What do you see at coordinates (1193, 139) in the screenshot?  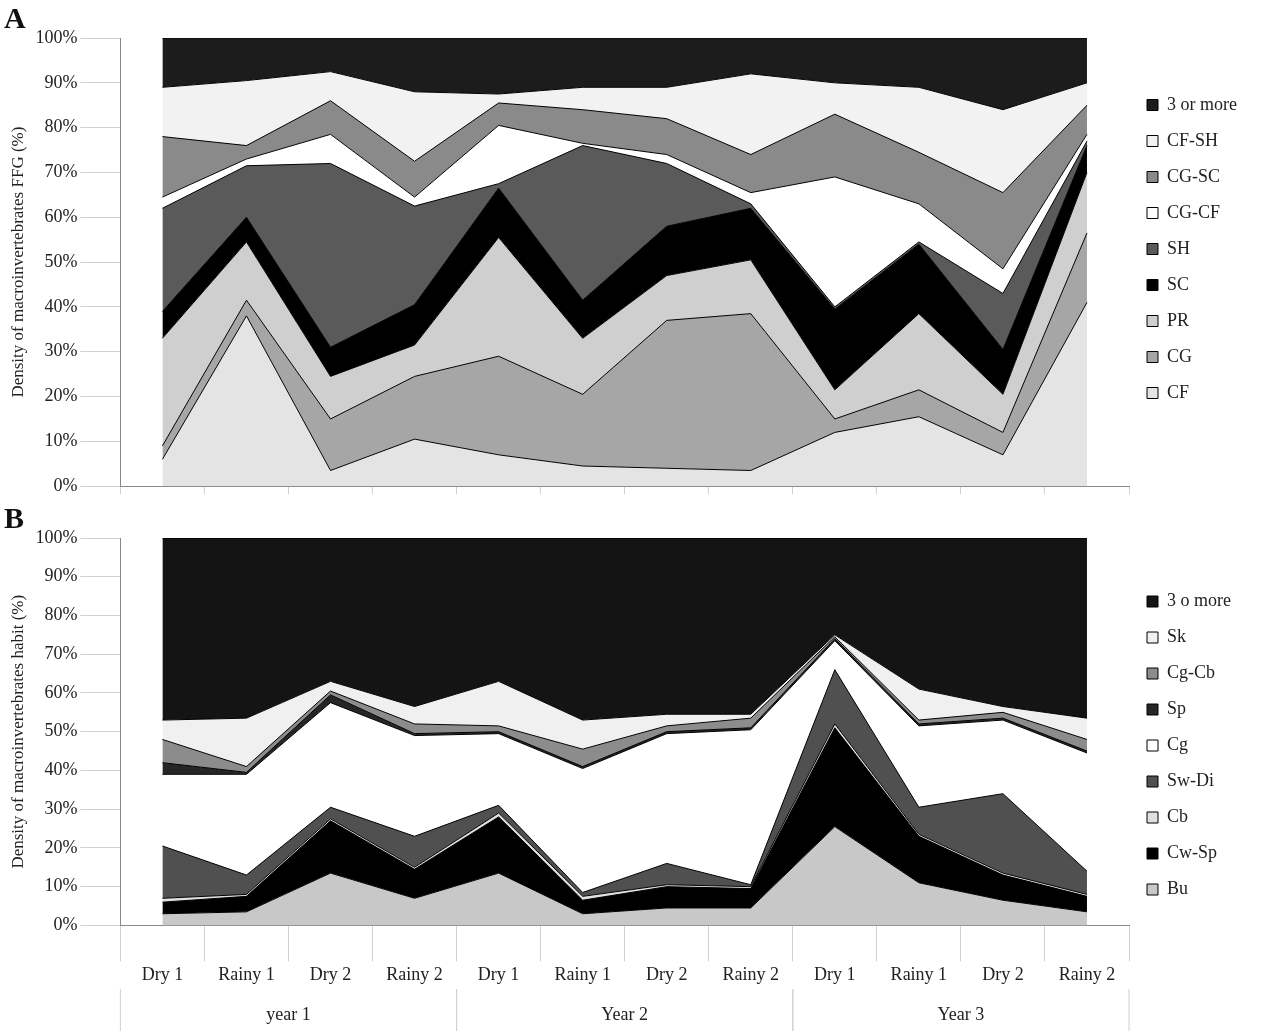 I see `legend-label: CF-SH` at bounding box center [1193, 139].